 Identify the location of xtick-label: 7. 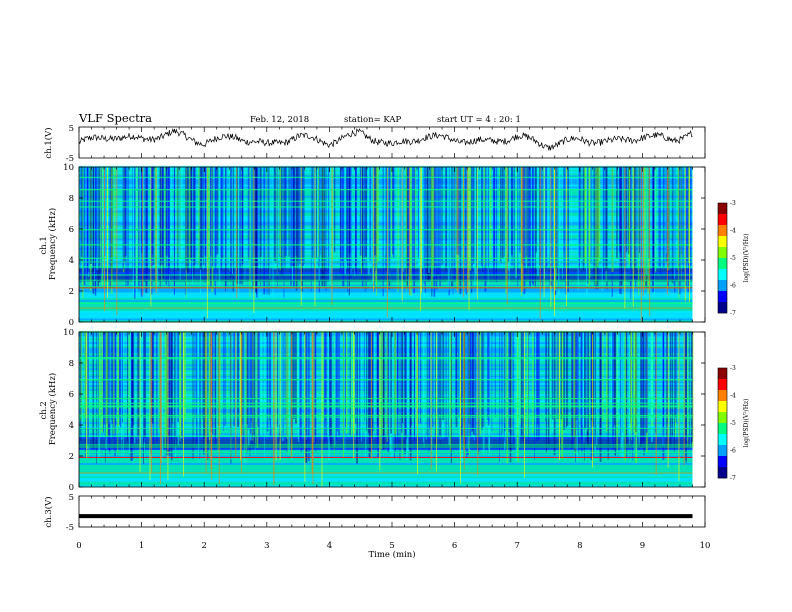
(516, 546).